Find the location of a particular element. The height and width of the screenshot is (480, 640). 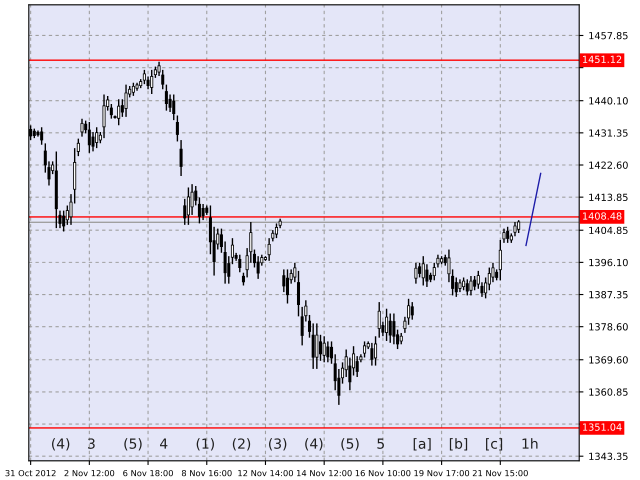

x-tick-label: 19 Nov 17:00 is located at coordinates (442, 473).